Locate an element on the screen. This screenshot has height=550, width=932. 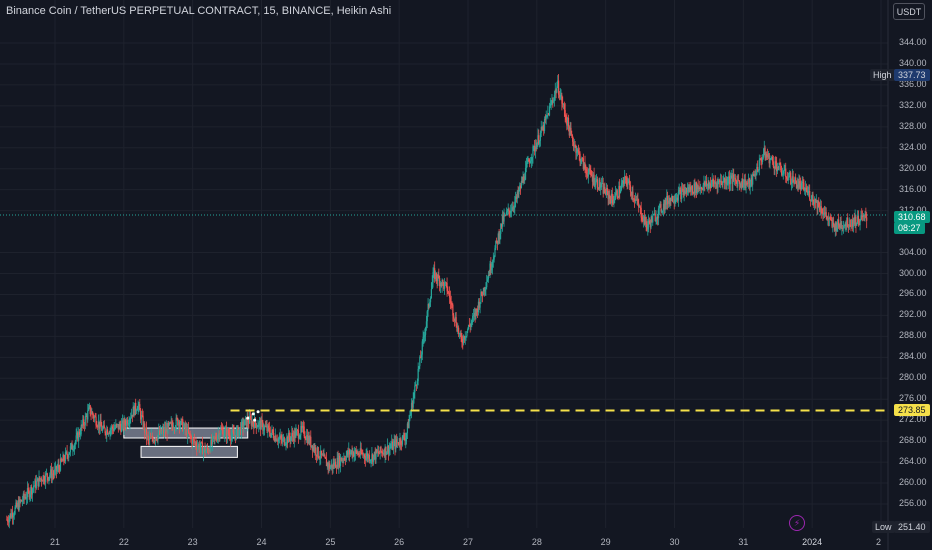
price-tick-label: 320.00 is located at coordinates (913, 167).